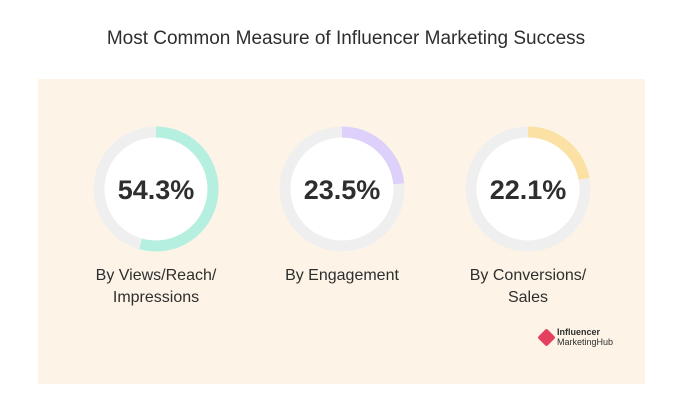 This screenshot has width=692, height=408. I want to click on ring-value-views-reach-impressions: 54.3%, so click(156, 190).